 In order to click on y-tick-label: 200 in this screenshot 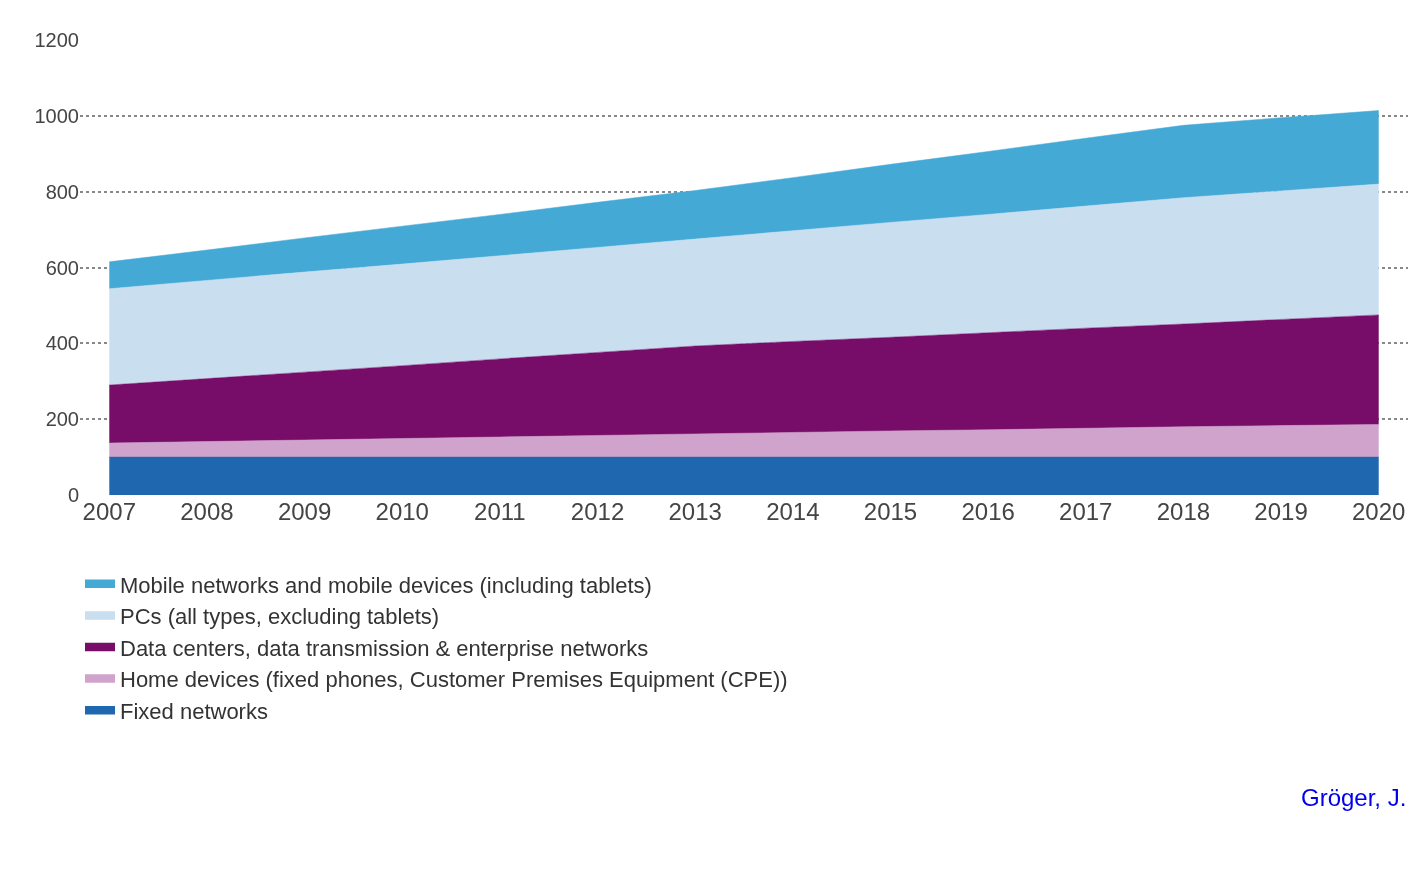, I will do `click(62, 419)`.